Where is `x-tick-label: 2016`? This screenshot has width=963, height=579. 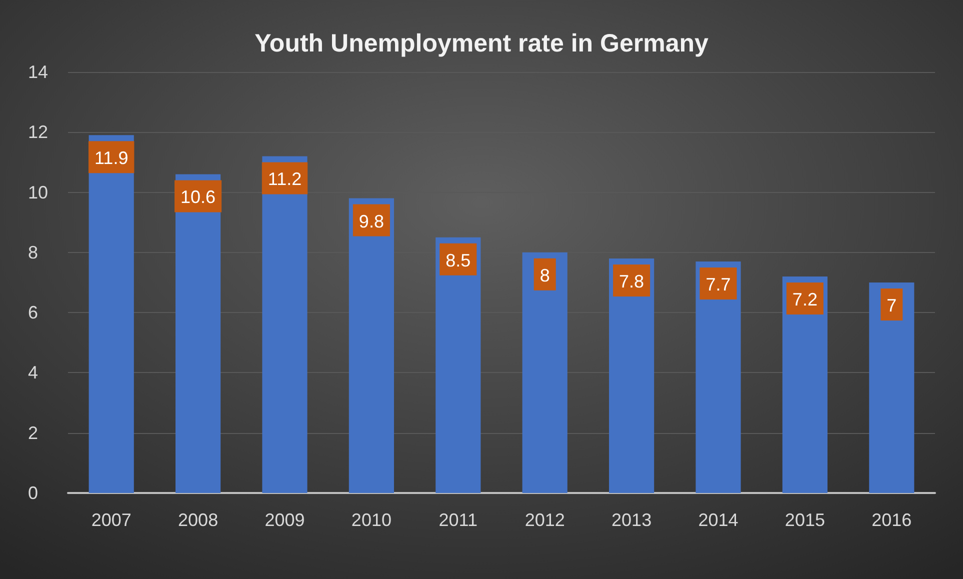
x-tick-label: 2016 is located at coordinates (892, 520).